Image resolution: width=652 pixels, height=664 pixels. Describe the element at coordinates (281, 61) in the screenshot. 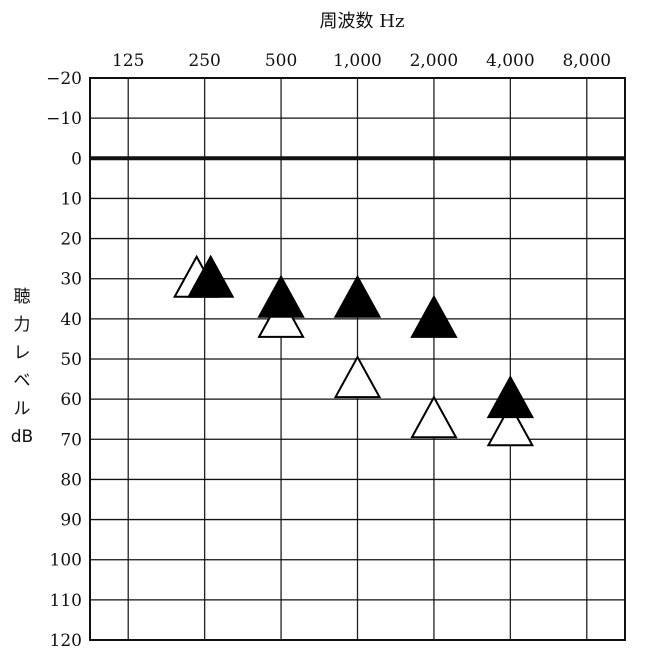

I see `x-tick-label: 500` at that location.